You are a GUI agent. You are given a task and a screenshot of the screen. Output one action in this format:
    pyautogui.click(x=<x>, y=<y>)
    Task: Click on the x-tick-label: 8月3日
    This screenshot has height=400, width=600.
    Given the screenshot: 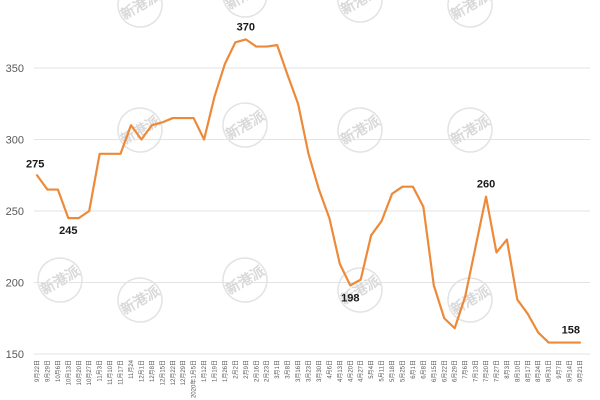 What is the action you would take?
    pyautogui.click(x=507, y=369)
    